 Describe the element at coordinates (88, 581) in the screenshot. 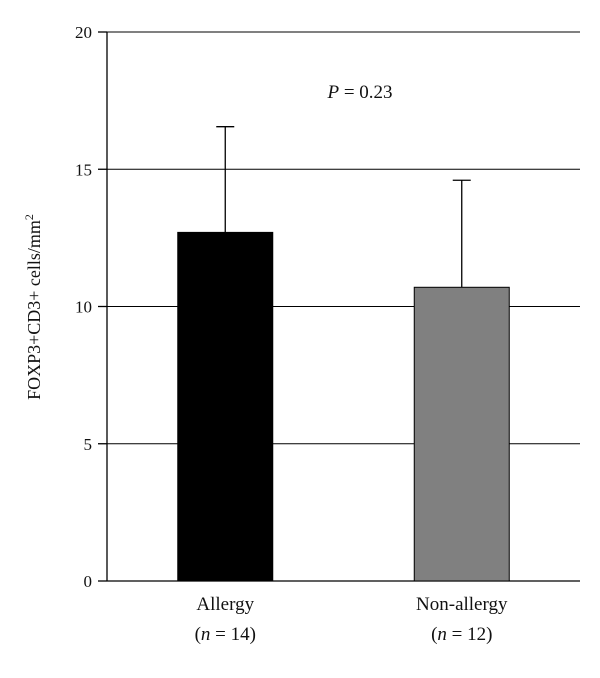

I see `y-tick-label: 0` at that location.